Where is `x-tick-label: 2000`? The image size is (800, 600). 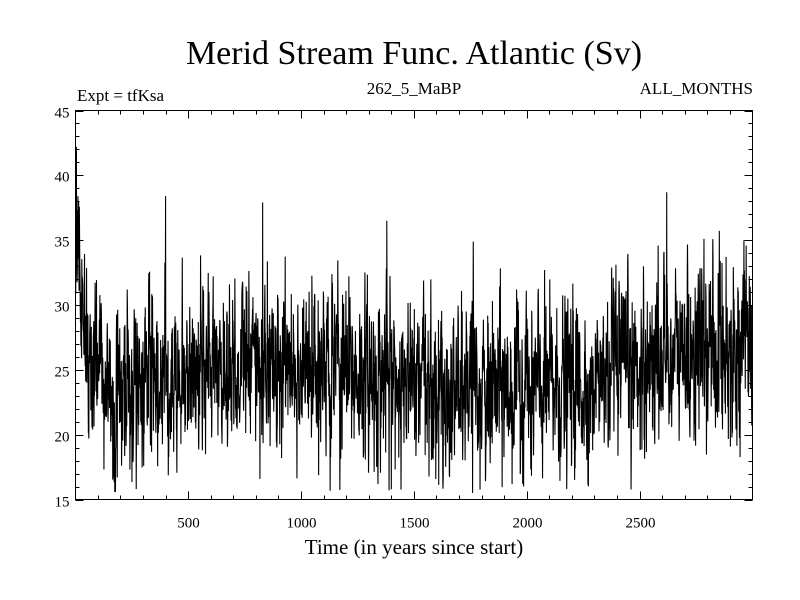 x-tick-label: 2000 is located at coordinates (528, 524).